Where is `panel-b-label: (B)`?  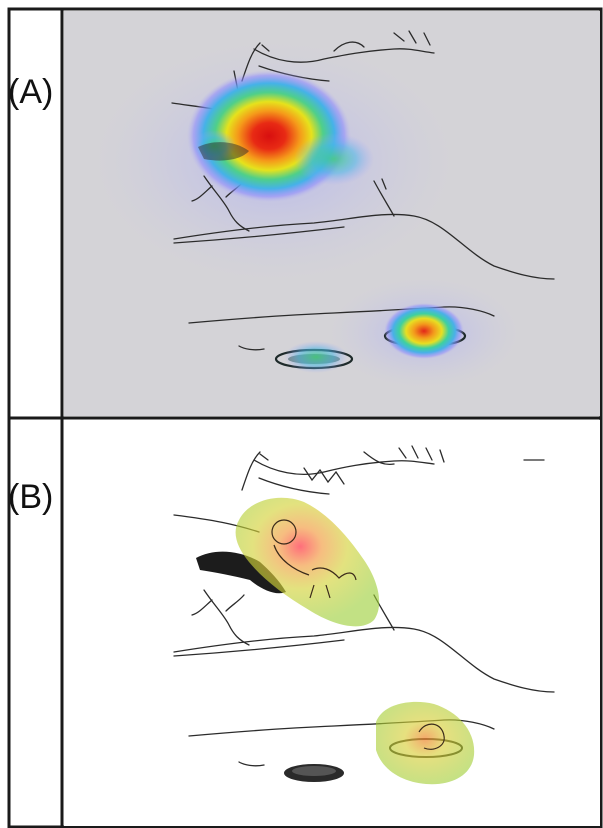 panel-b-label: (B) is located at coordinates (31, 497).